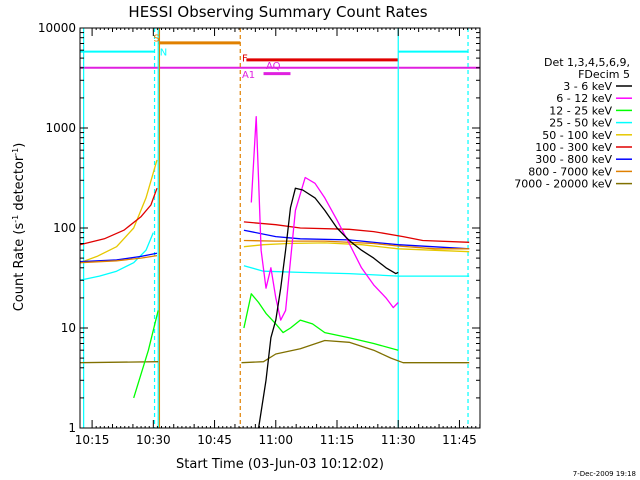 The width and height of the screenshot is (640, 480). What do you see at coordinates (573, 147) in the screenshot?
I see `legend-label-5: 100 - 300 keV` at bounding box center [573, 147].